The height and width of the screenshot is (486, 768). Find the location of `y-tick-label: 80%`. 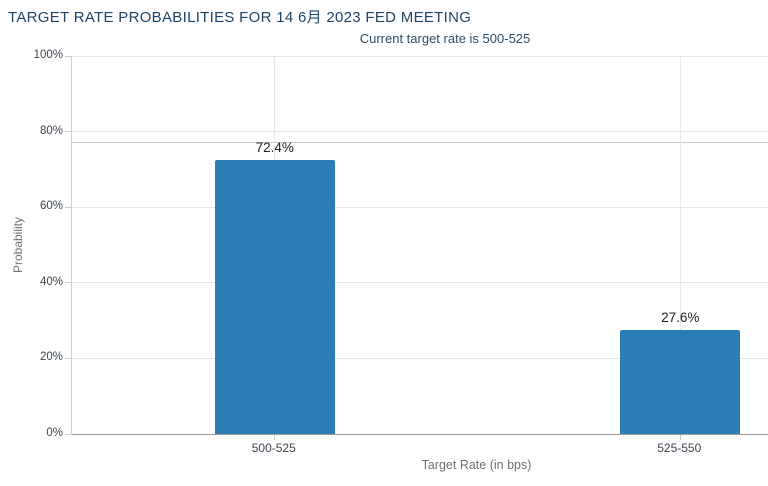

y-tick-label: 80% is located at coordinates (51, 130).